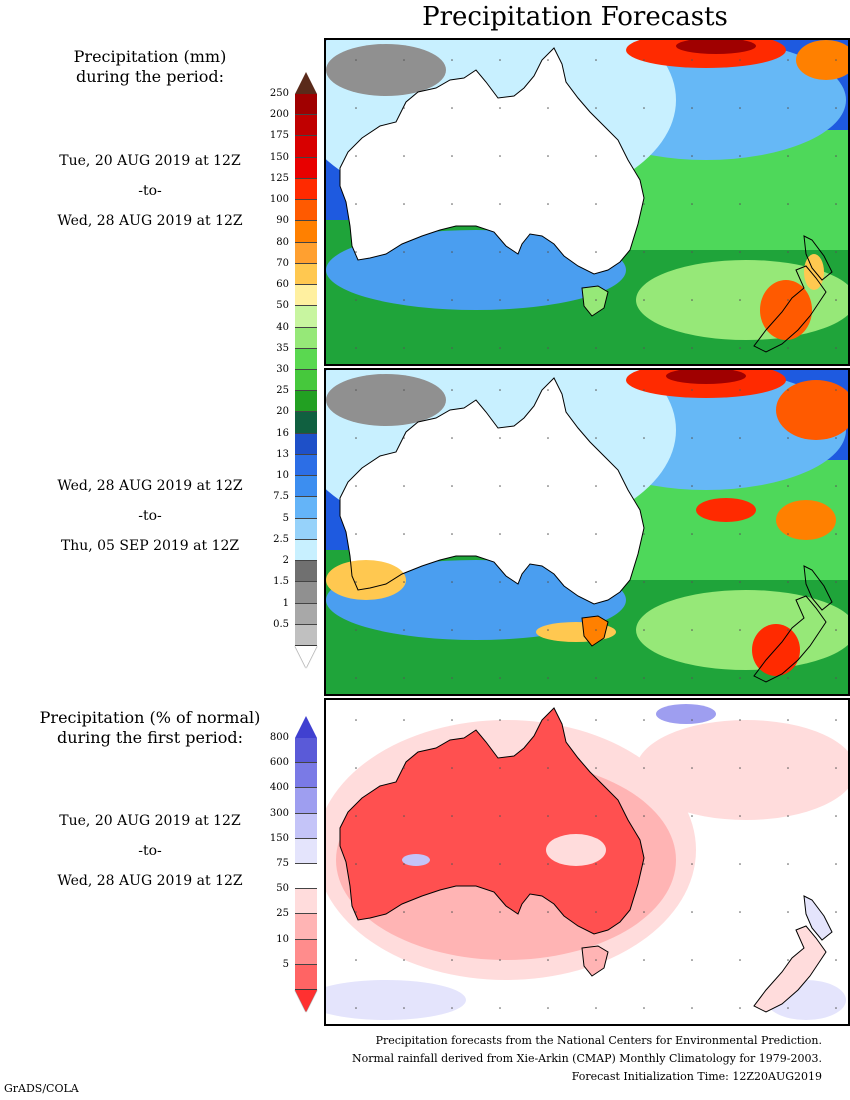 Image resolution: width=850 pixels, height=1100 pixels. Describe the element at coordinates (41, 1088) in the screenshot. I see `grads-credit: GrADS/COLA` at that location.